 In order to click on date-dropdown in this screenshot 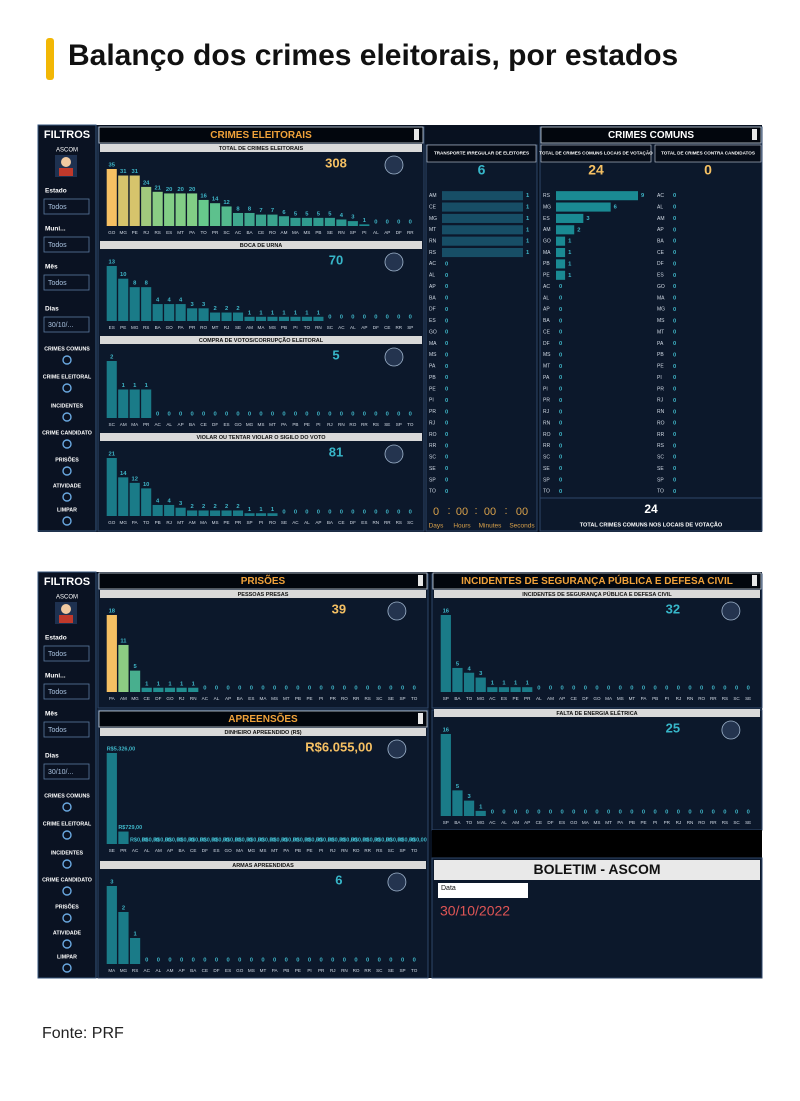, I will do `click(483, 890)`.